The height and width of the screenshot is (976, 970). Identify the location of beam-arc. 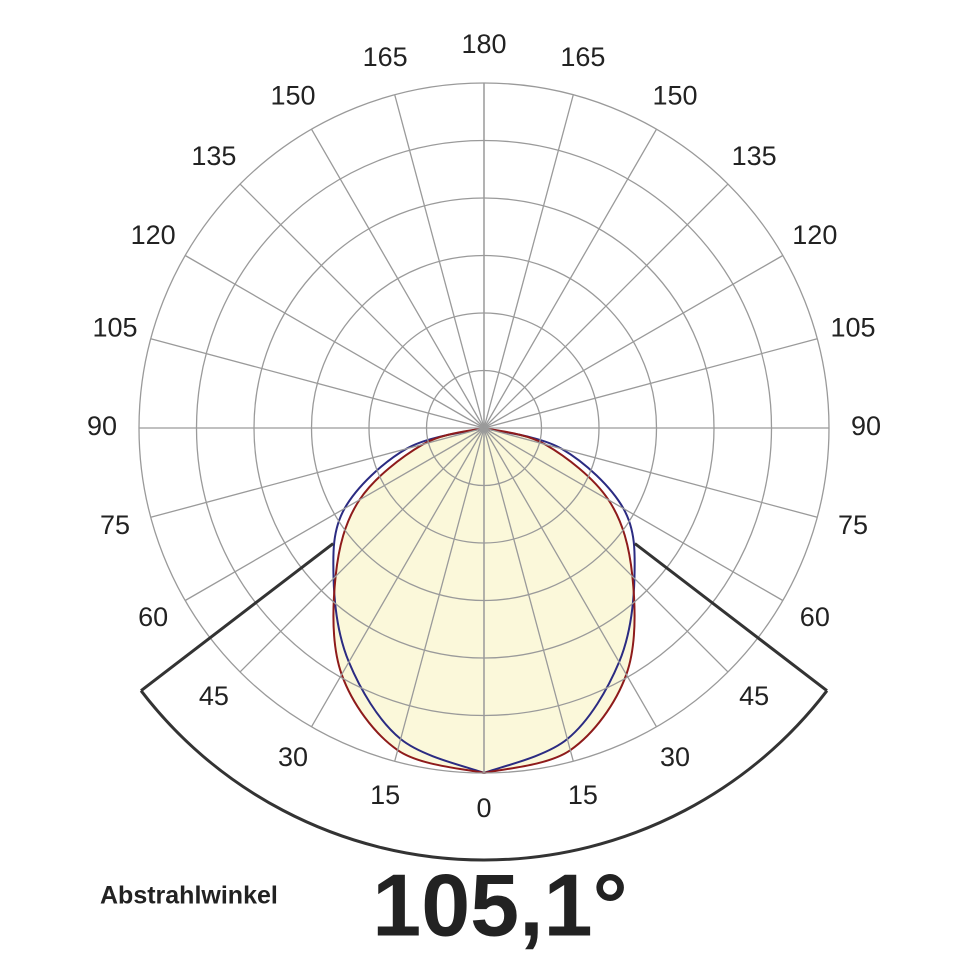
(484, 775).